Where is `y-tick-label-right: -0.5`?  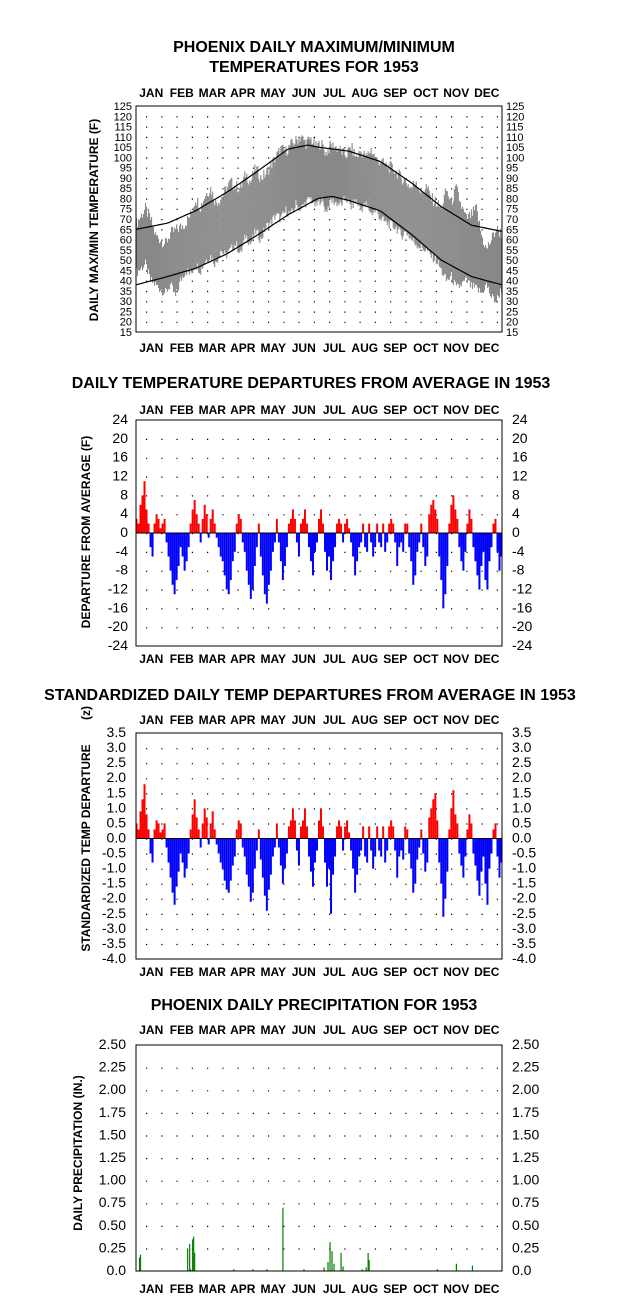 y-tick-label-right: -0.5 is located at coordinates (524, 853).